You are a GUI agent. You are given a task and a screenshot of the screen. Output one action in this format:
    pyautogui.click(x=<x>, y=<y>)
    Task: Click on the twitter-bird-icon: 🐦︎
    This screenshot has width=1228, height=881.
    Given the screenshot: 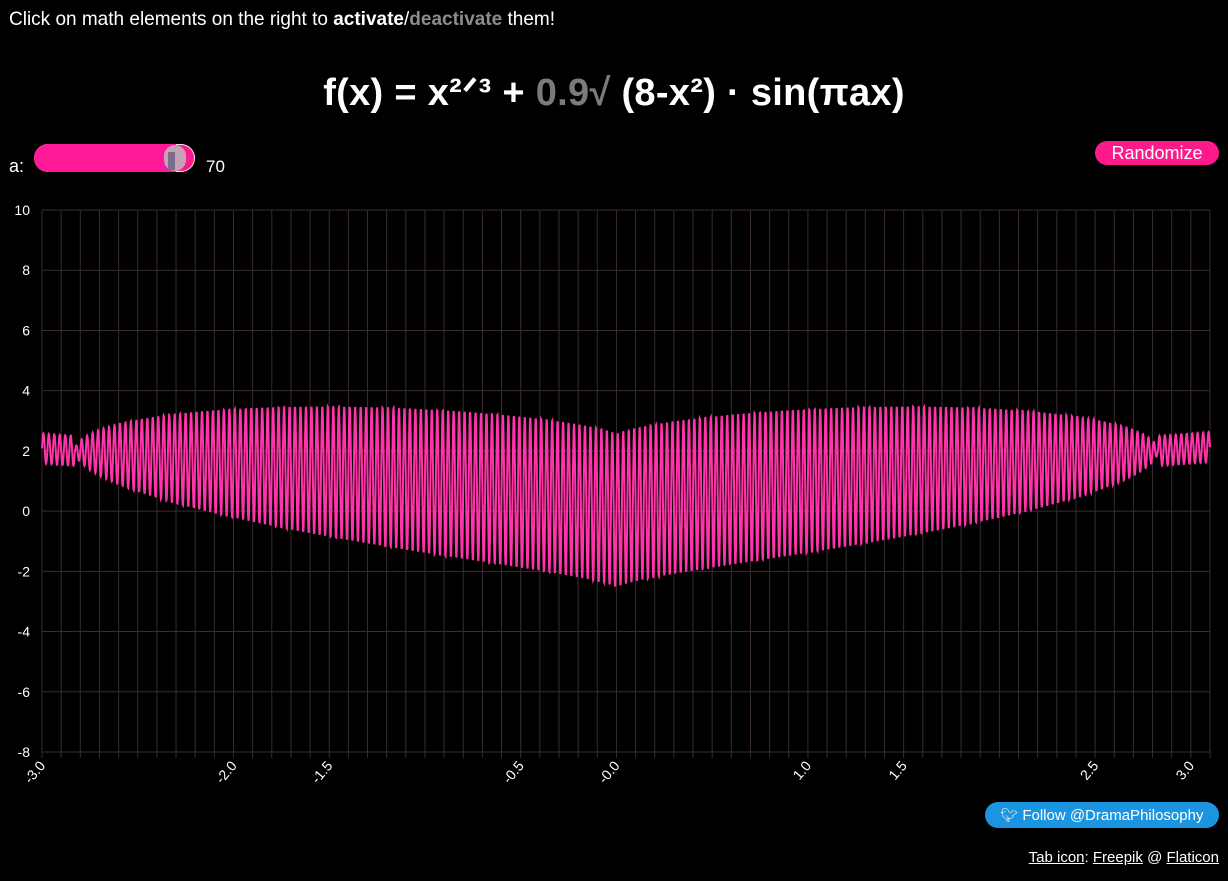 What is the action you would take?
    pyautogui.click(x=1009, y=815)
    